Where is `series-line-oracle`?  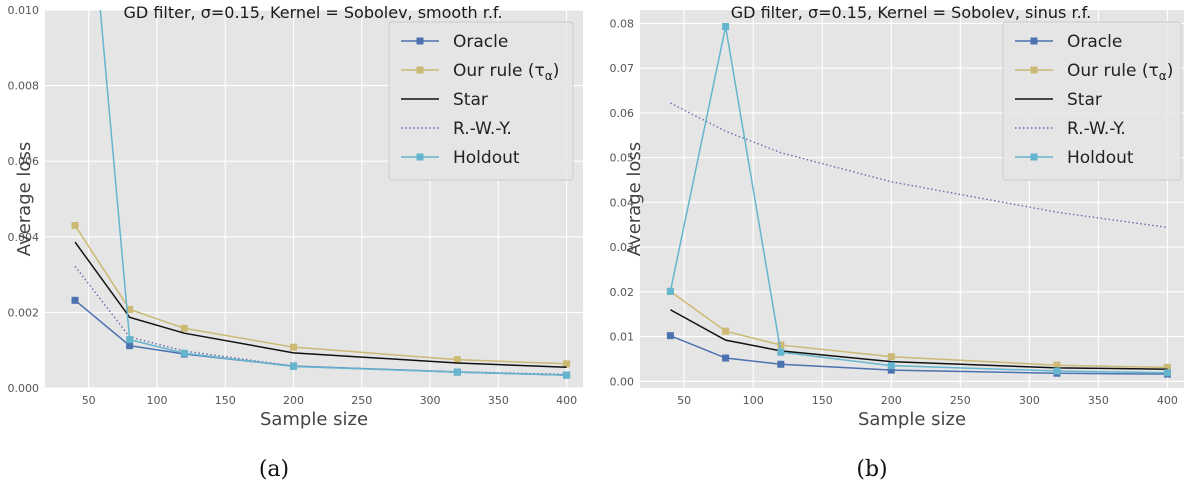
series-line-oracle is located at coordinates (919, 354).